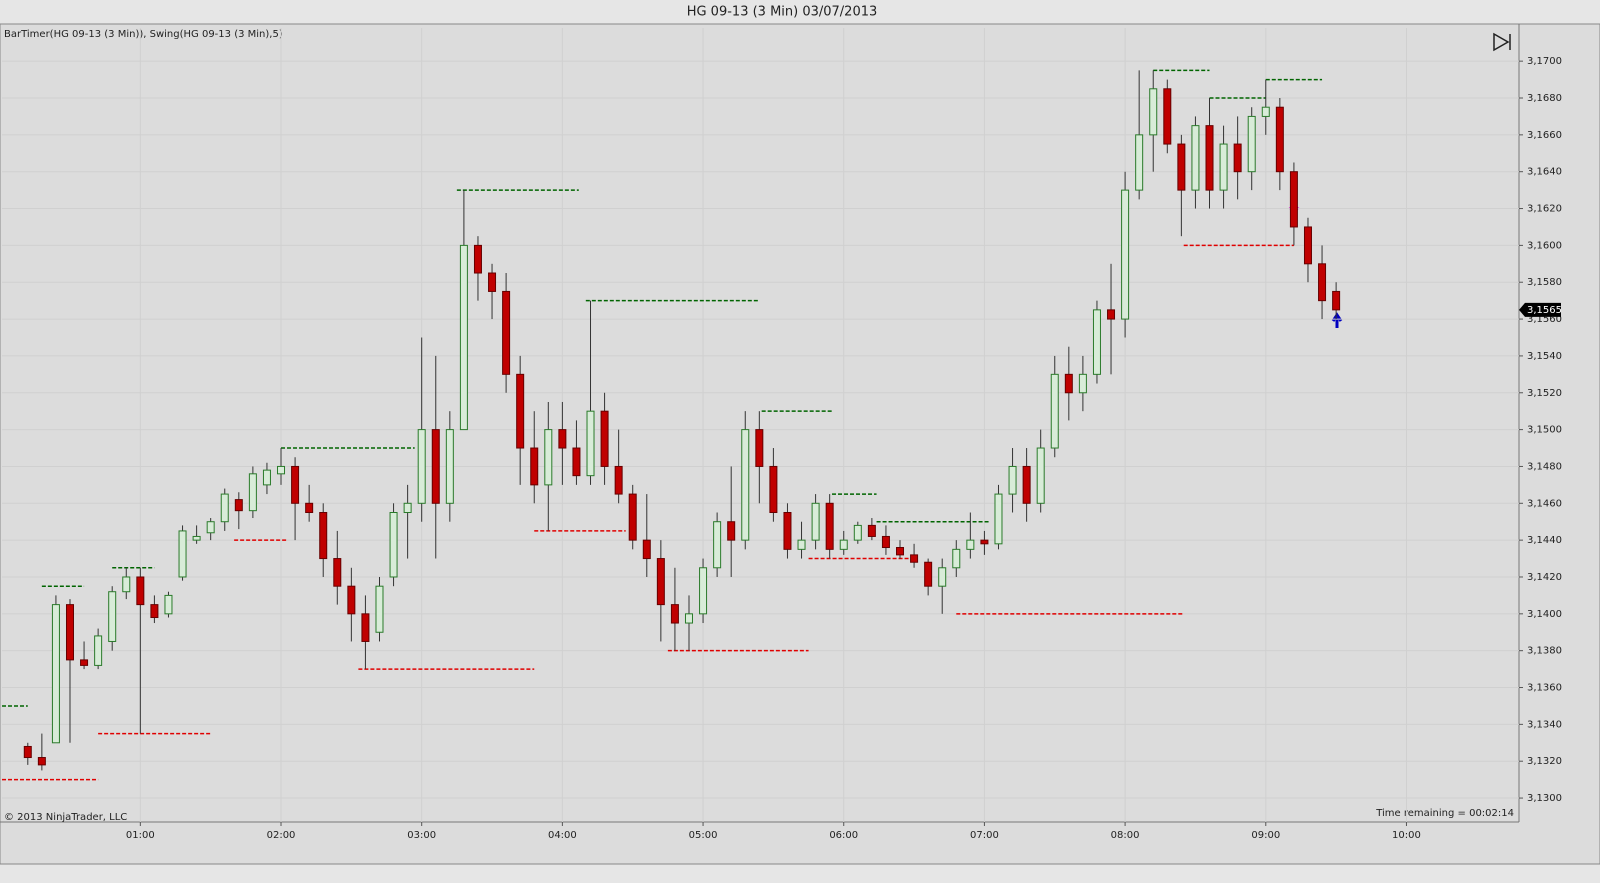  I want to click on y-tick-label: 3,1420, so click(1544, 577).